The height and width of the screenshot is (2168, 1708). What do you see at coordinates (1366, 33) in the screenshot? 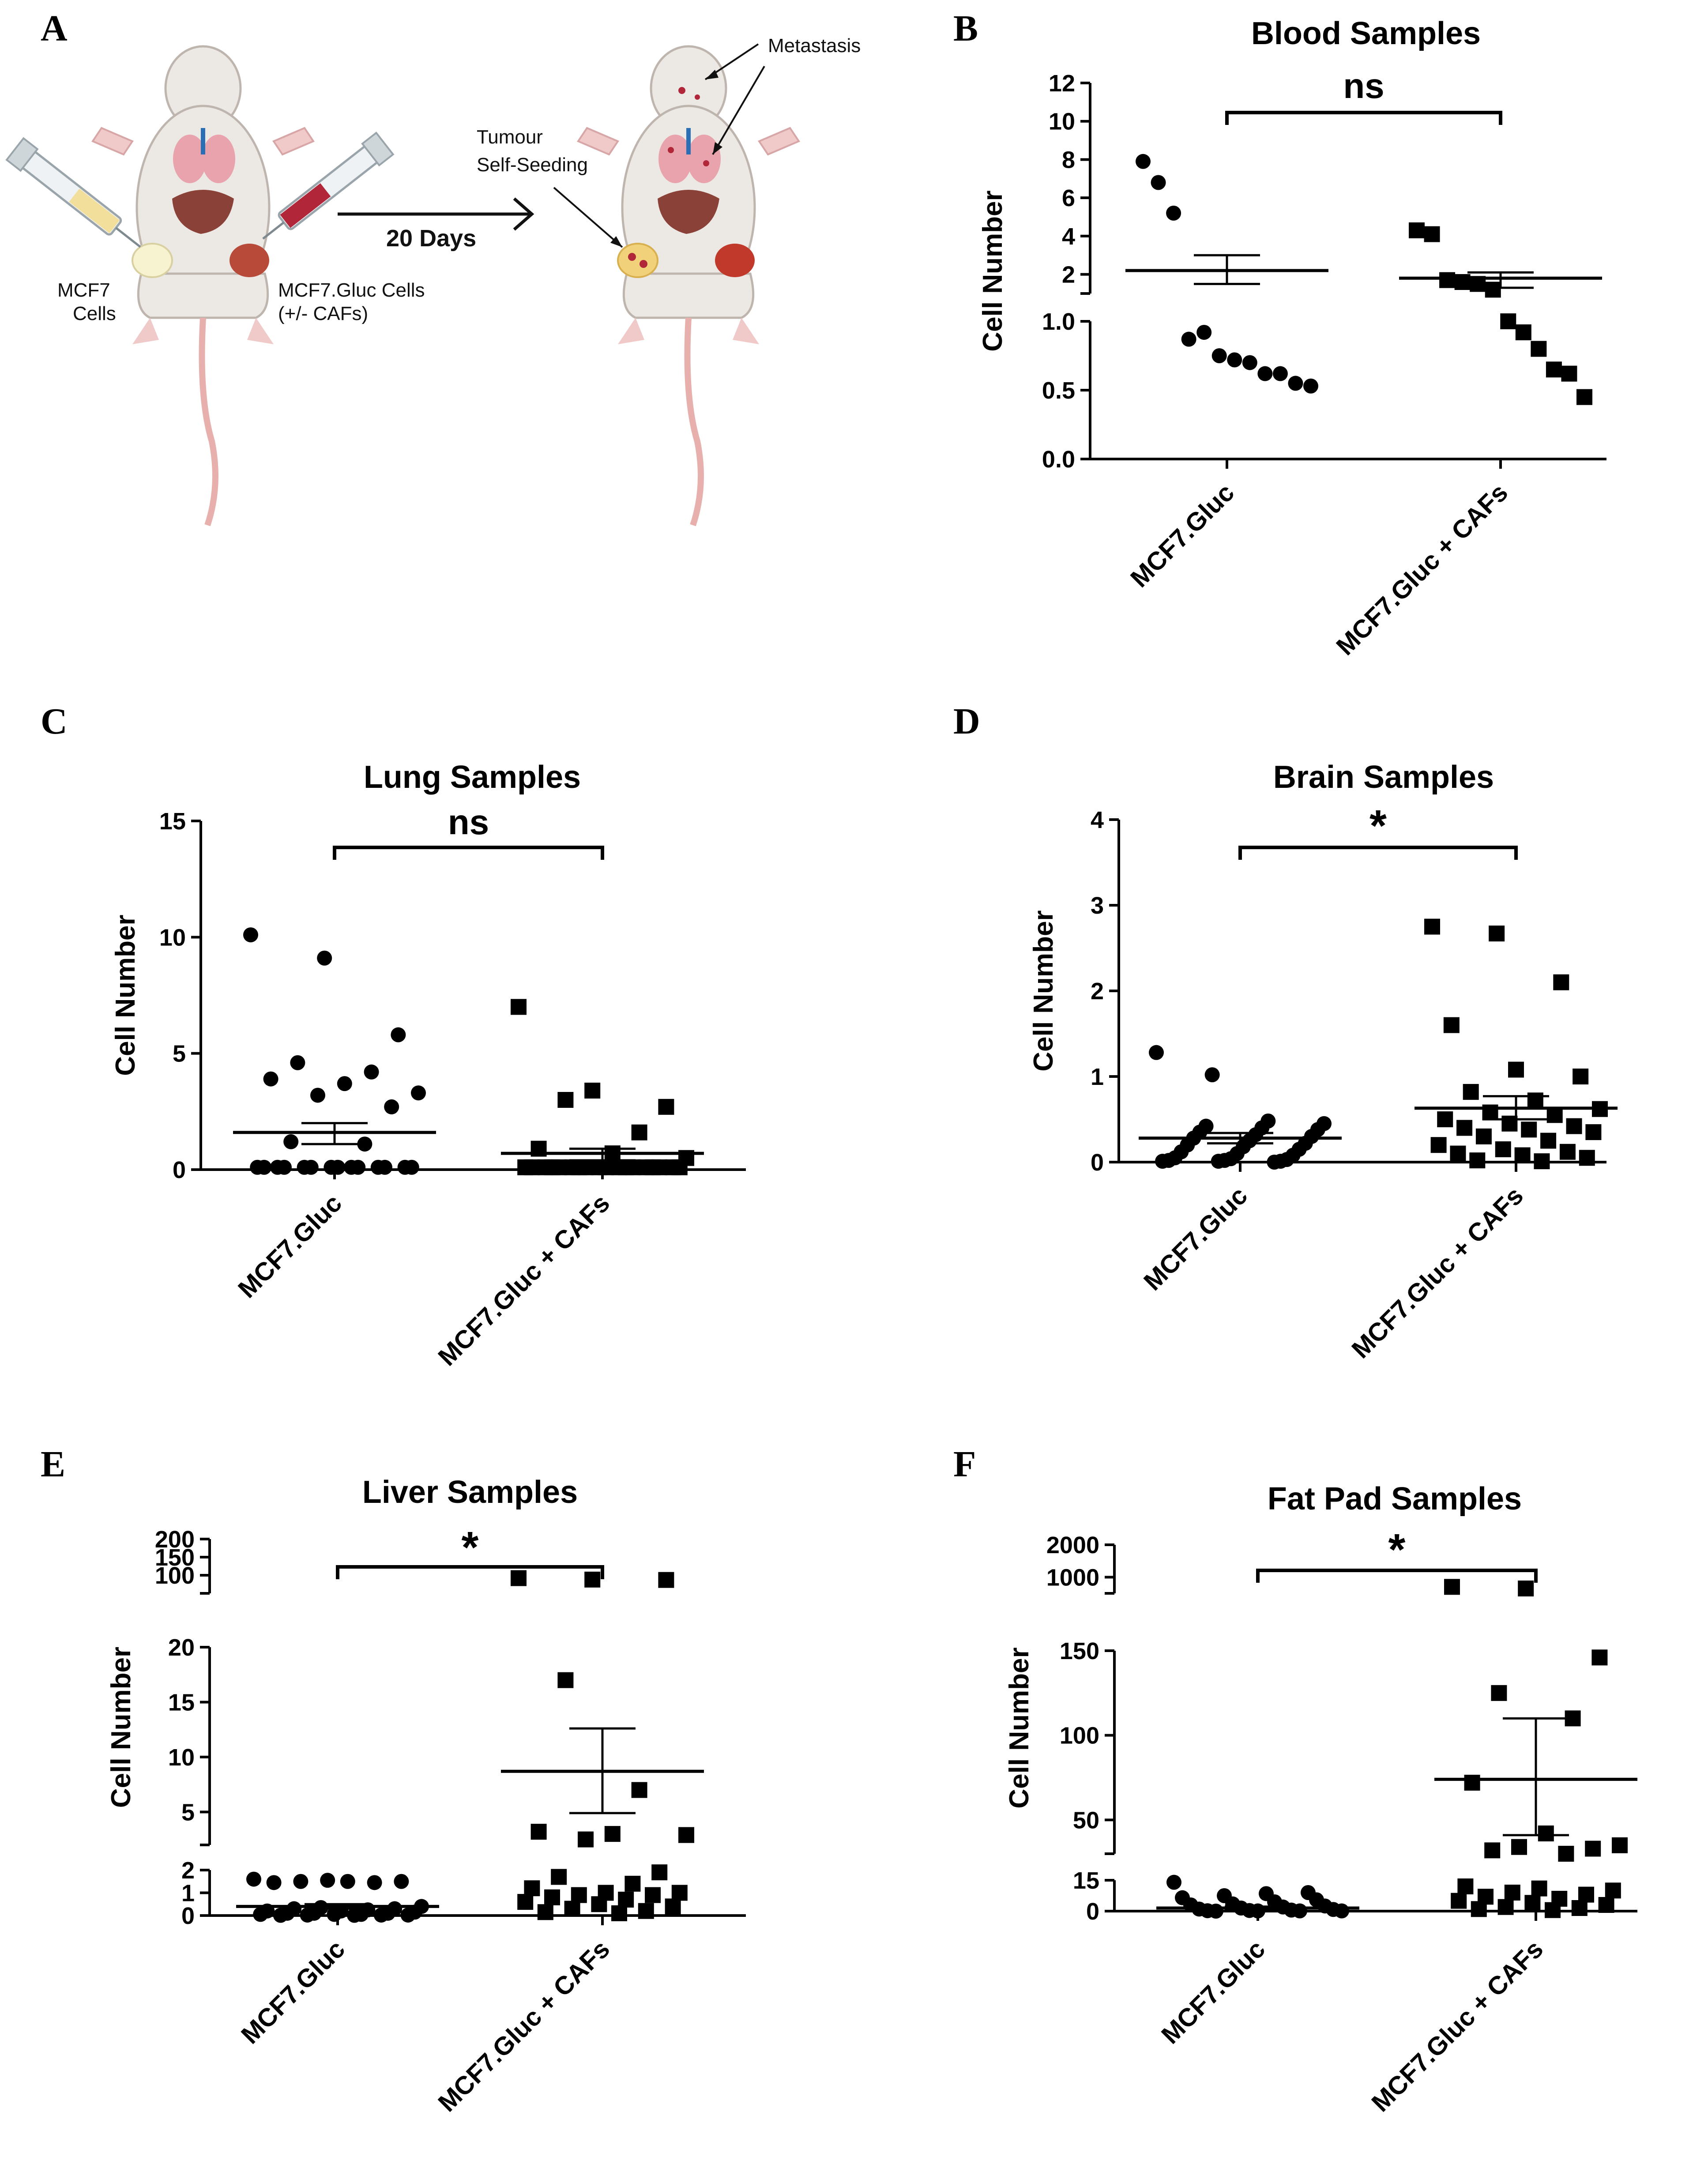
I see `chart-title: Blood Samples` at bounding box center [1366, 33].